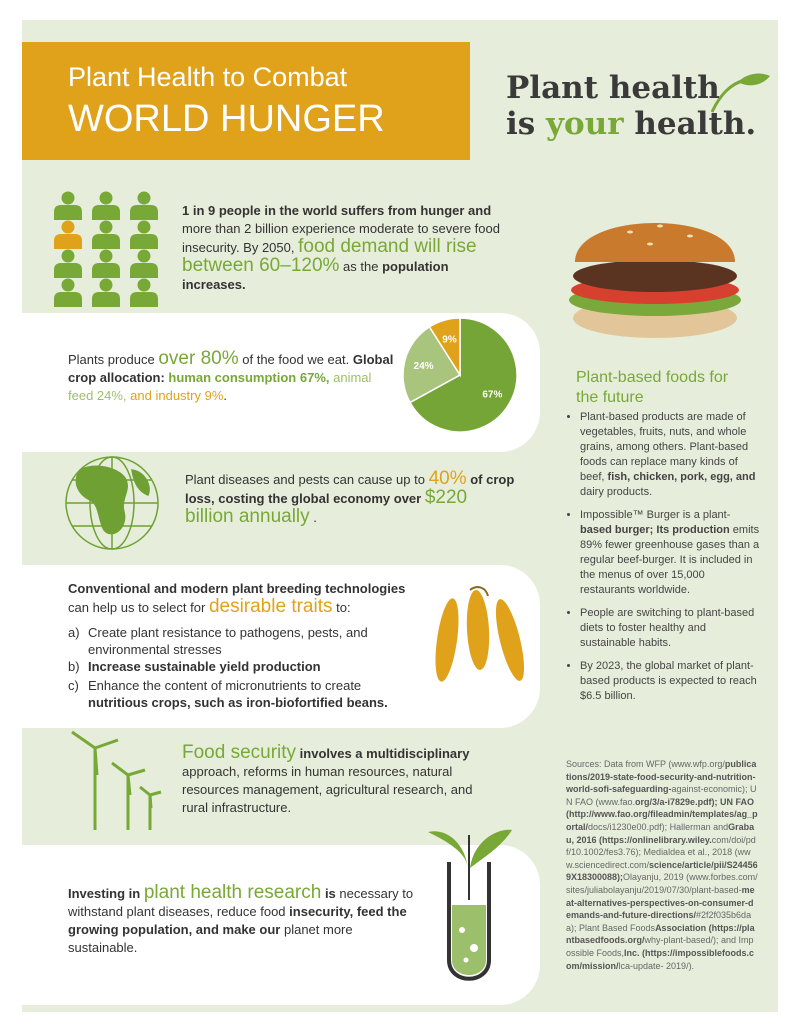  I want to click on globe-icon, so click(112, 503).